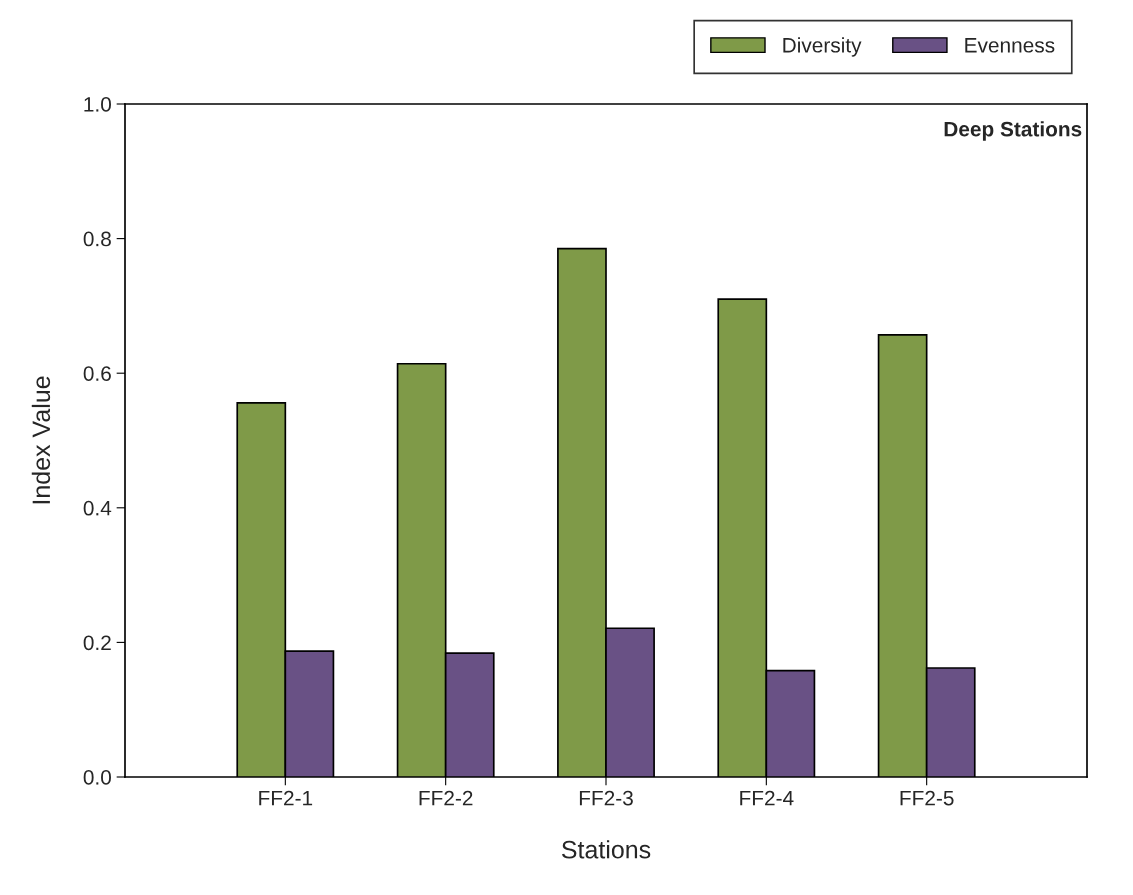 The image size is (1133, 895). What do you see at coordinates (927, 798) in the screenshot?
I see `x-tick-label: FF2-5` at bounding box center [927, 798].